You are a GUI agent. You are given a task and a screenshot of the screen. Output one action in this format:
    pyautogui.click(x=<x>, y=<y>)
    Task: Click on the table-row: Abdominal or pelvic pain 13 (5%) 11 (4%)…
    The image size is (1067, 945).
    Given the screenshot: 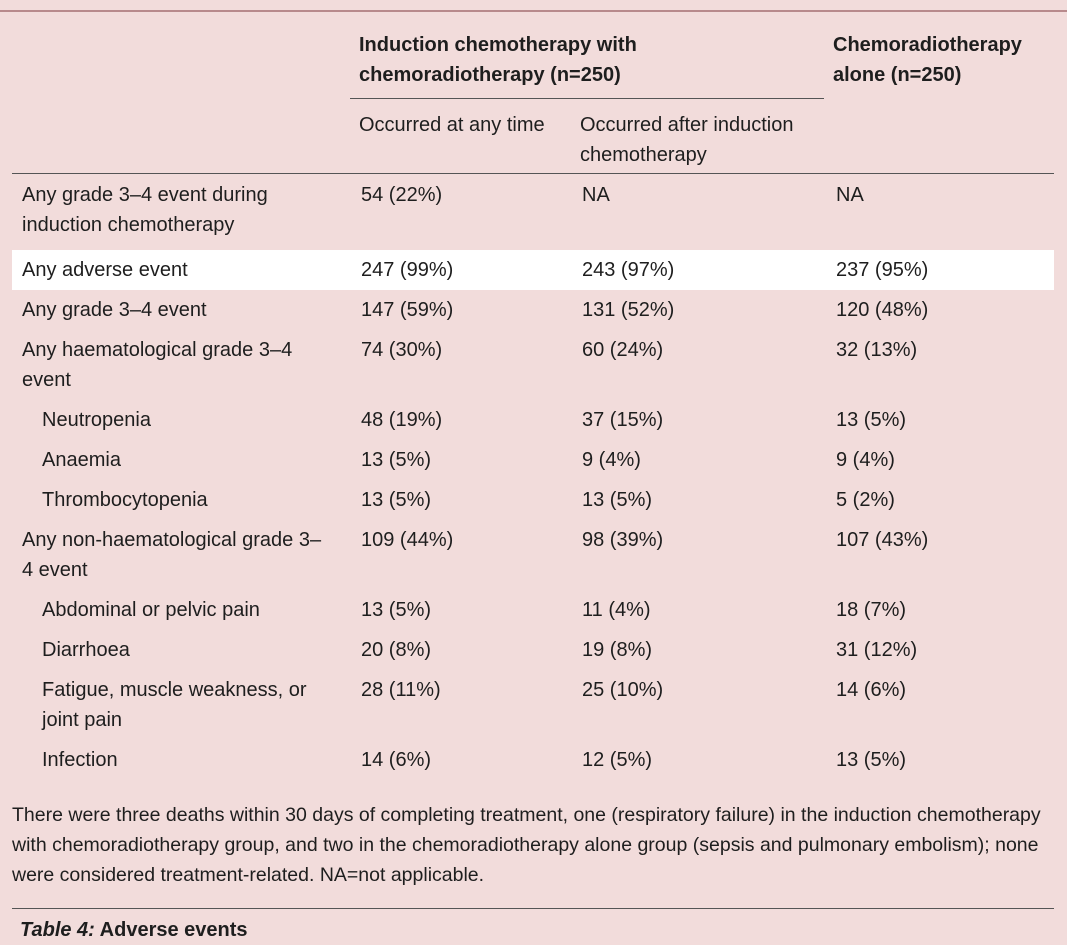 What is the action you would take?
    pyautogui.click(x=533, y=610)
    